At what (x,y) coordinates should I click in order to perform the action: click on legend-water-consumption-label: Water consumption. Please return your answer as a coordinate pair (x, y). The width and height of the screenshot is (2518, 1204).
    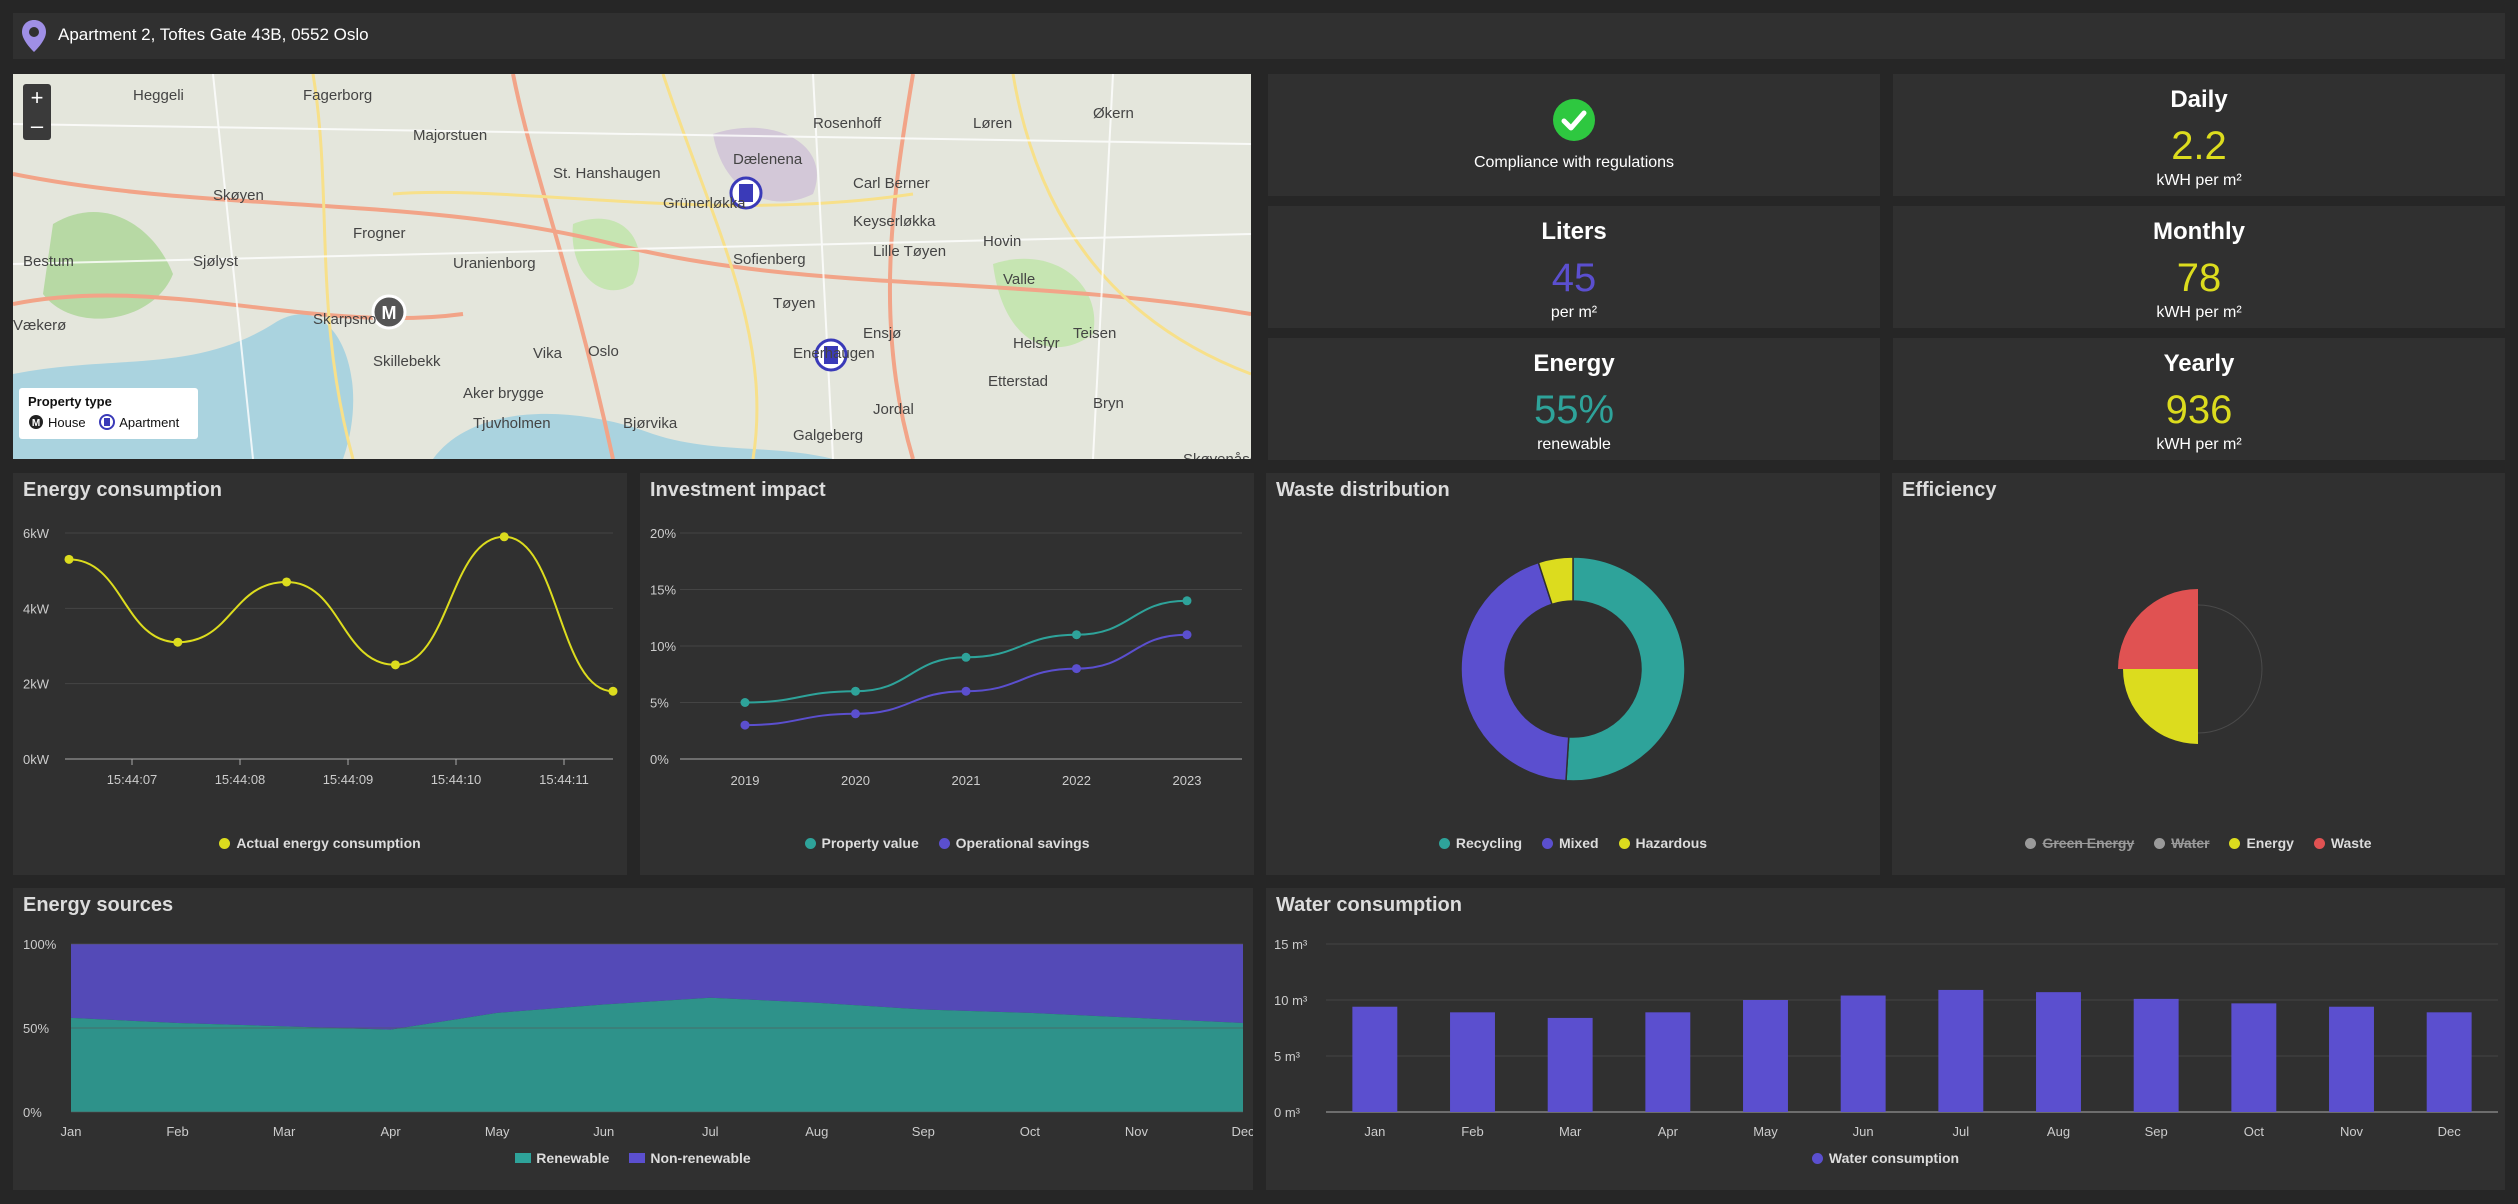
    Looking at the image, I should click on (1894, 1158).